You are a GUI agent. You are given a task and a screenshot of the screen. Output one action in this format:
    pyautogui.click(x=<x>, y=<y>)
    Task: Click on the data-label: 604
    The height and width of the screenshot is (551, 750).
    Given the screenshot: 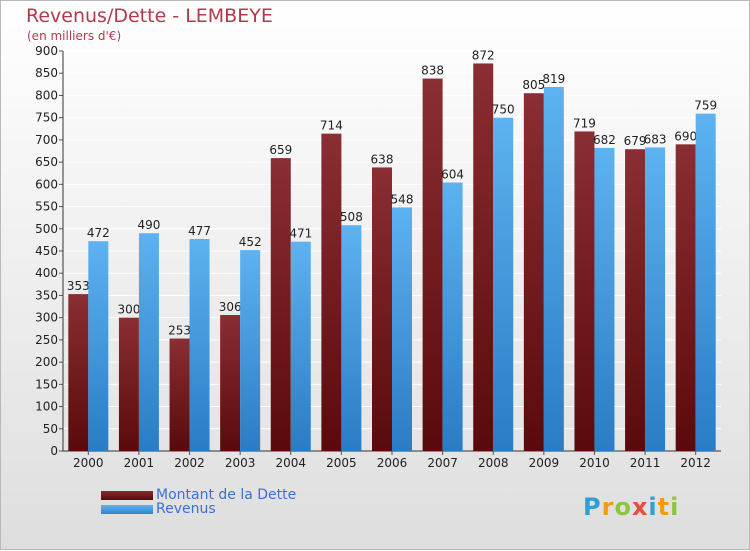 What is the action you would take?
    pyautogui.click(x=452, y=175)
    